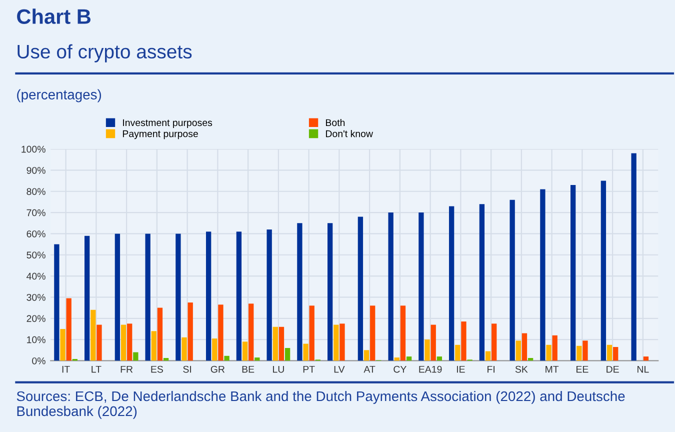 The image size is (675, 432). Describe the element at coordinates (521, 369) in the screenshot. I see `x-tick-label: SK` at that location.